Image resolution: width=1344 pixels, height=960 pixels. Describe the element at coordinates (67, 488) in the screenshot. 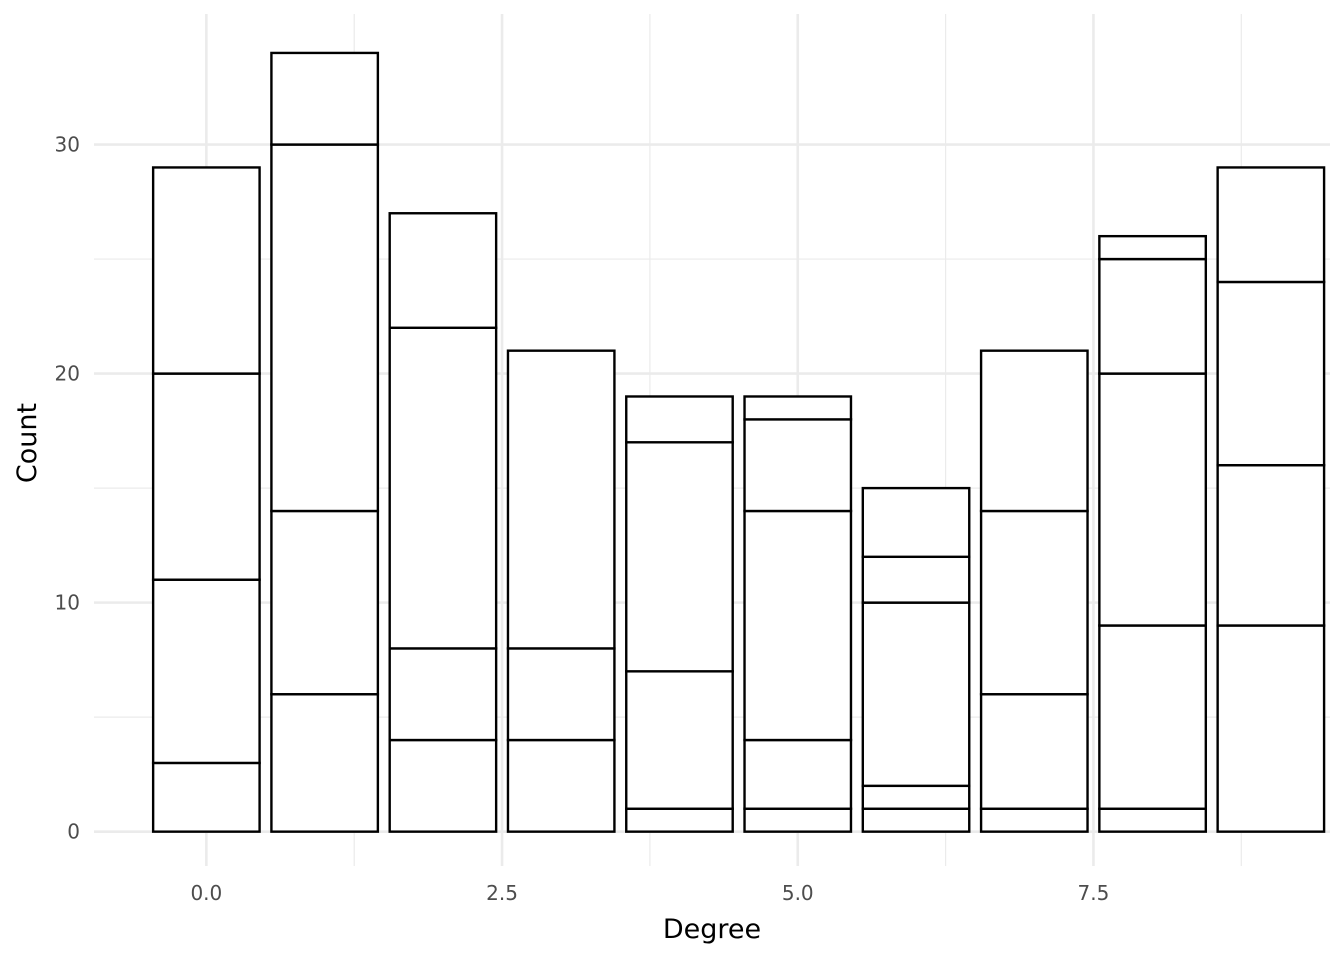

I see `y-tick-labels: 0 10 20 30` at that location.